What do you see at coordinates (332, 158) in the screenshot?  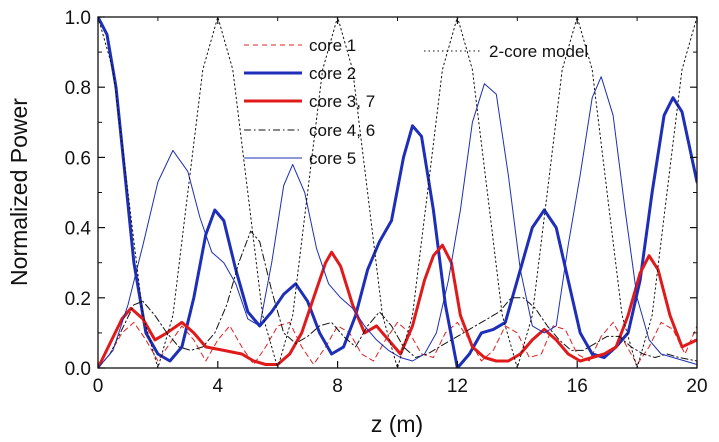 I see `legend-label-5: core 5` at bounding box center [332, 158].